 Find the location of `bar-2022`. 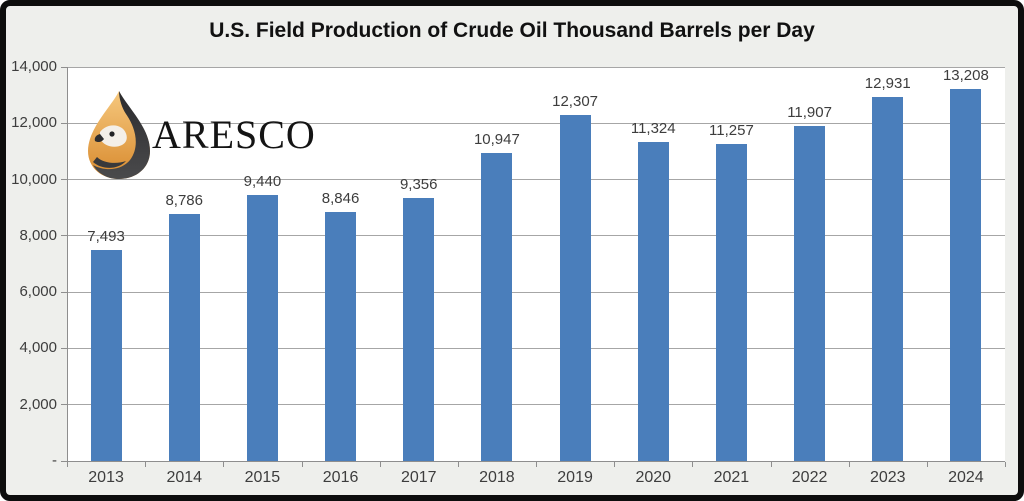

bar-2022 is located at coordinates (810, 293).